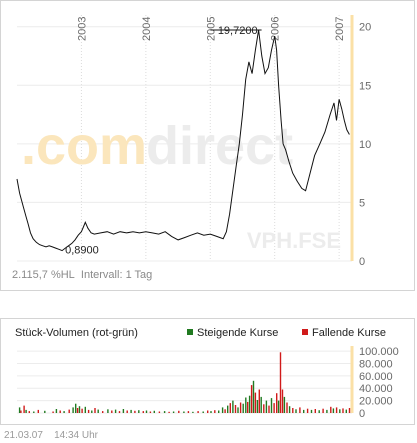 The width and height of the screenshot is (417, 443). What do you see at coordinates (365, 86) in the screenshot?
I see `price-tick-15: 15` at bounding box center [365, 86].